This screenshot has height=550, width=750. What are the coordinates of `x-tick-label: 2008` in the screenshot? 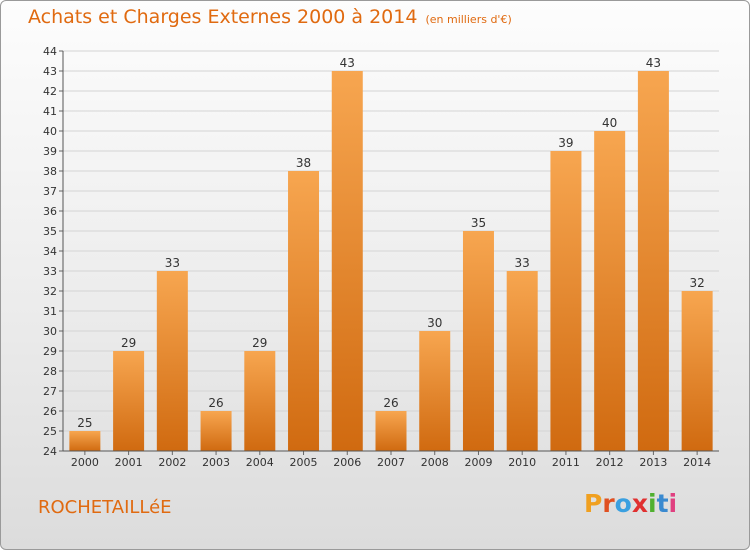 It's located at (435, 462).